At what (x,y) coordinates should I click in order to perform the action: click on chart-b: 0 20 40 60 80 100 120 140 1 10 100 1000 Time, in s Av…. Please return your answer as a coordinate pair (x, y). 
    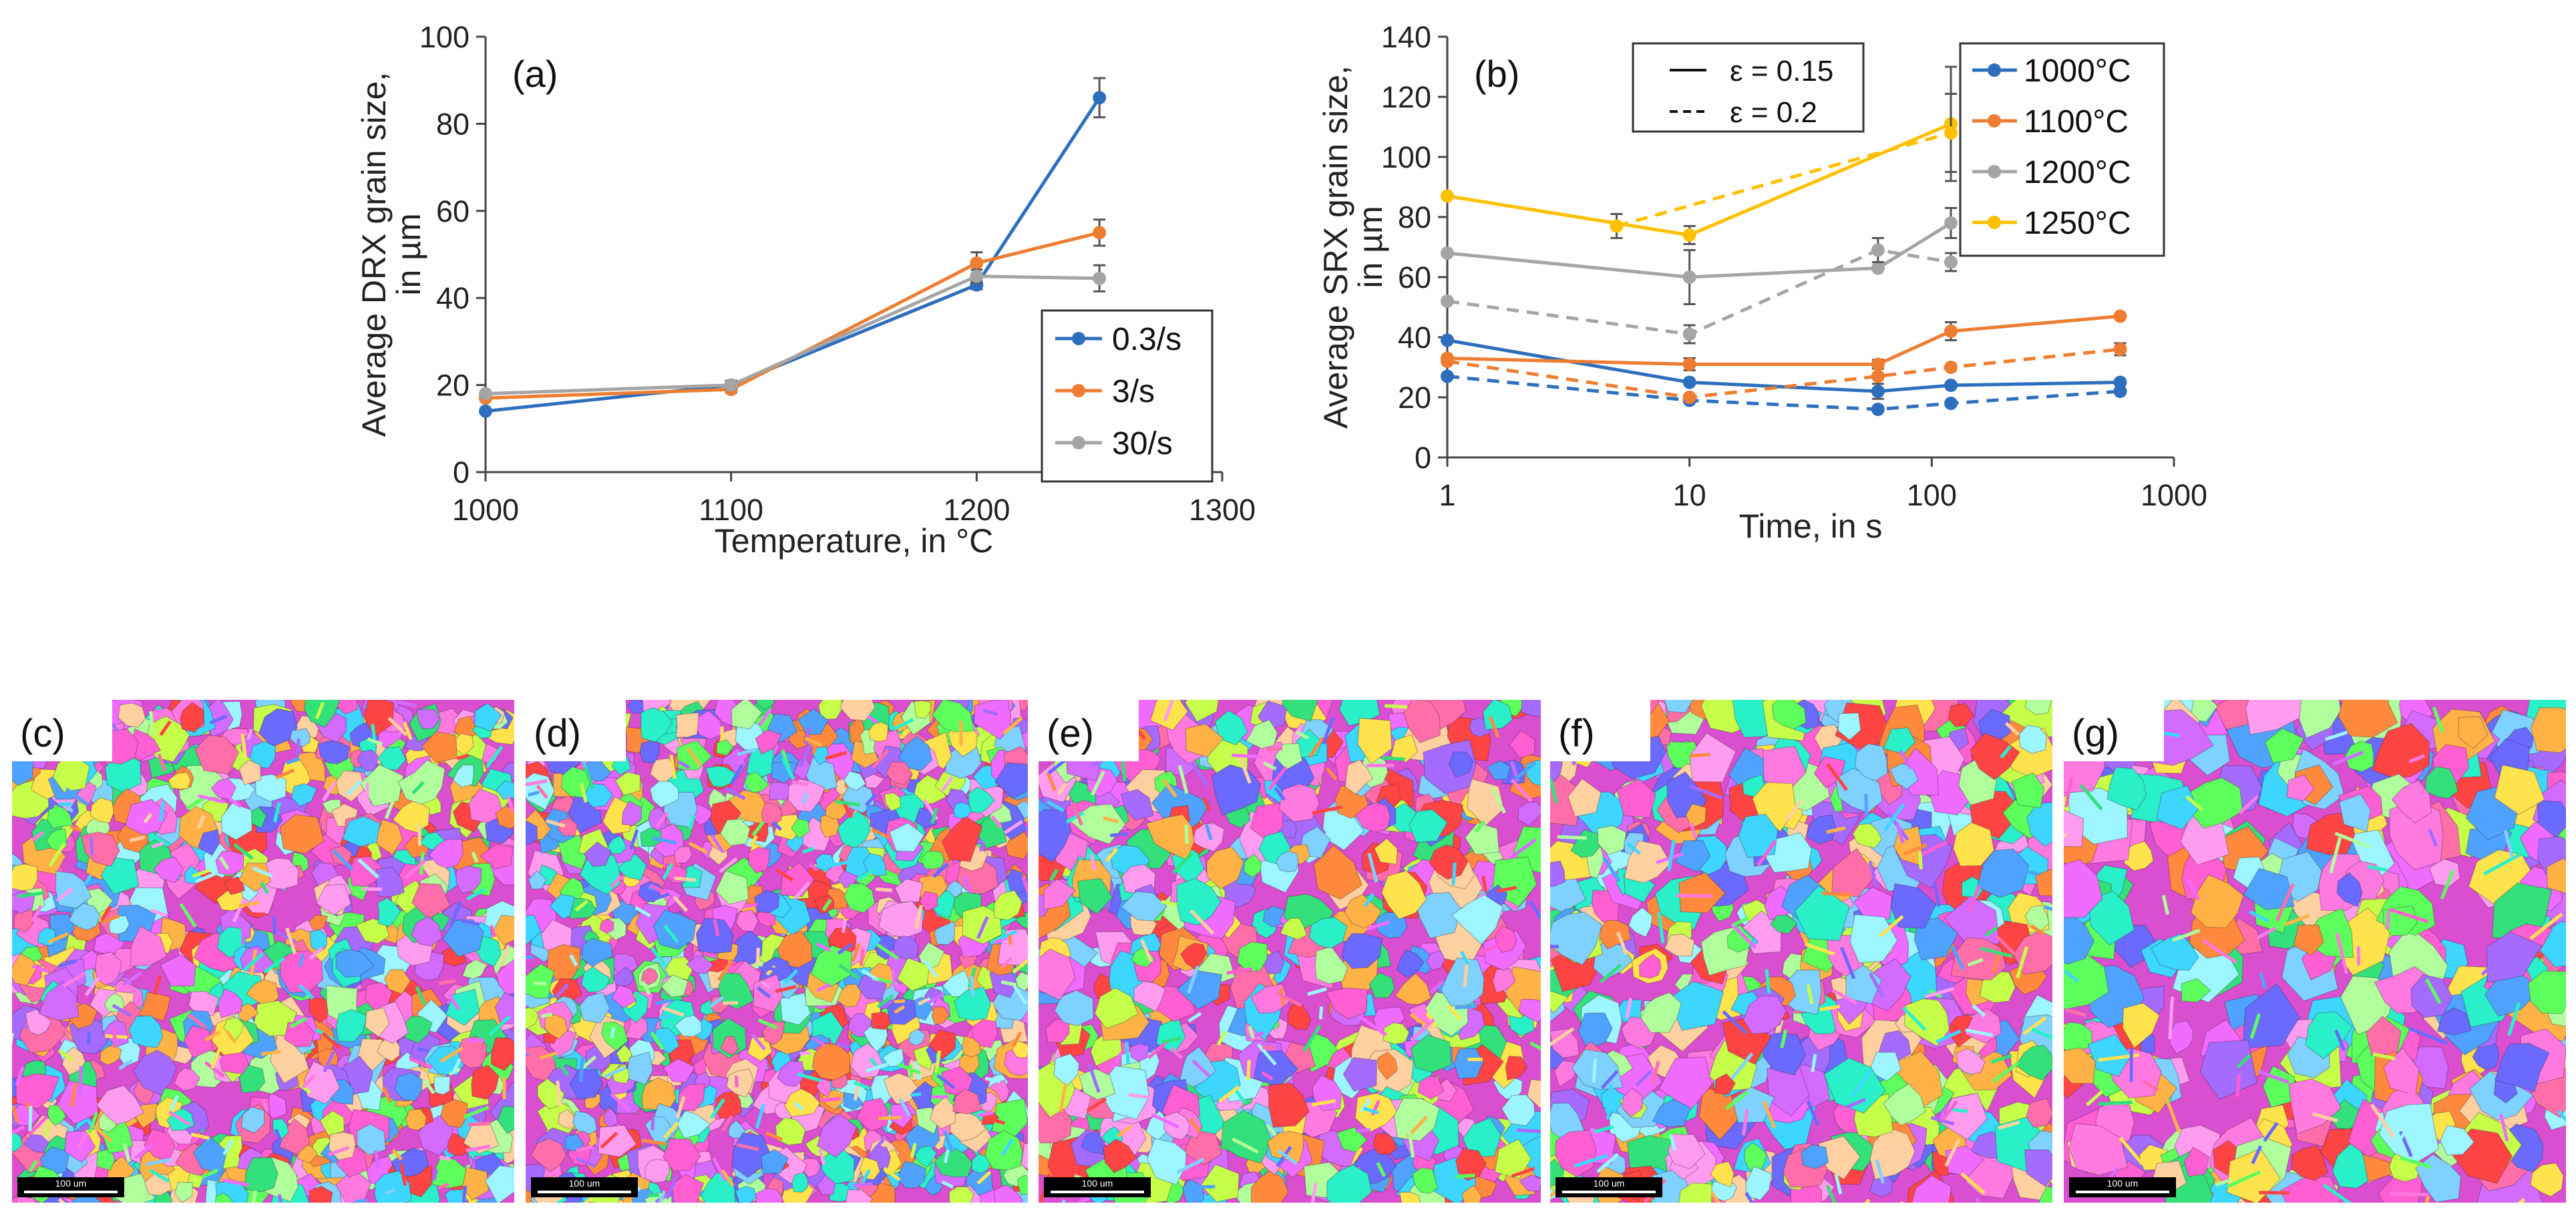
    Looking at the image, I should click on (1762, 282).